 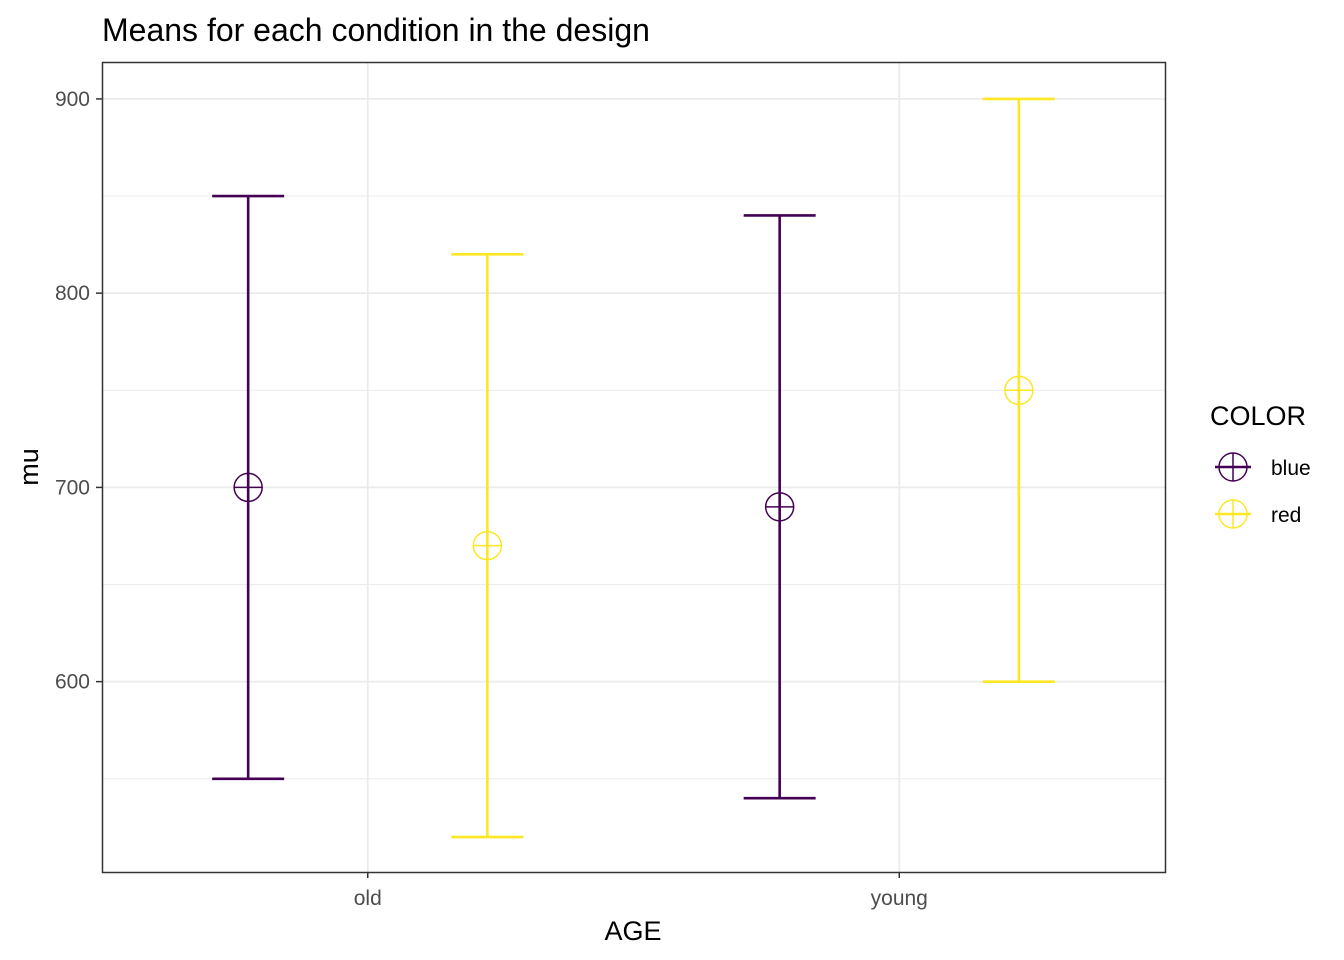 What do you see at coordinates (1258, 514) in the screenshot?
I see `legend-item-red: red` at bounding box center [1258, 514].